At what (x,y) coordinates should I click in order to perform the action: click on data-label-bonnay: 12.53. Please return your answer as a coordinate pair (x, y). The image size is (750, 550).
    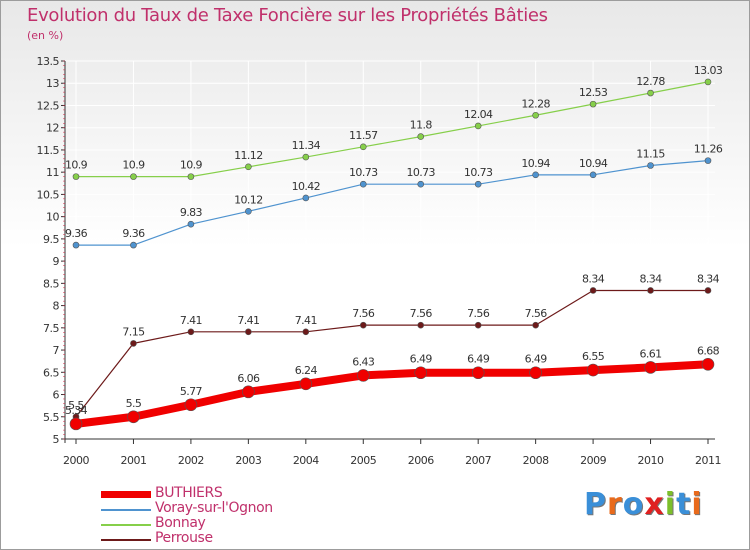
    Looking at the image, I should click on (593, 92).